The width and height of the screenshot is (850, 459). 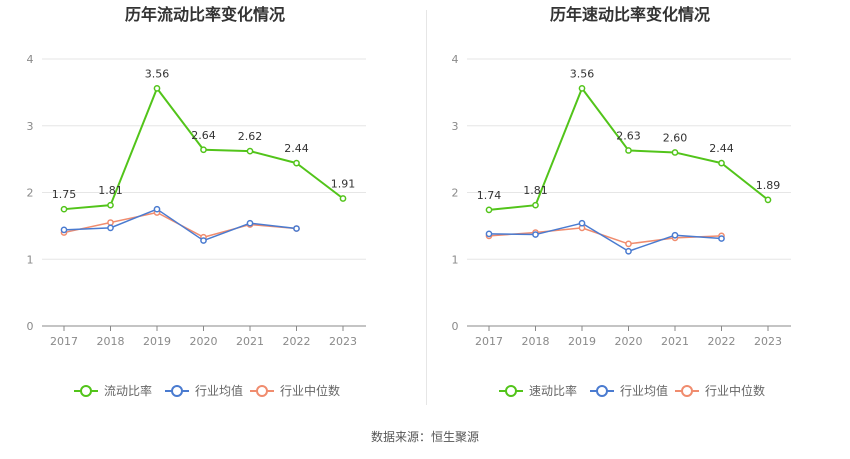 I want to click on legend-label: 速动比率, so click(x=553, y=390).